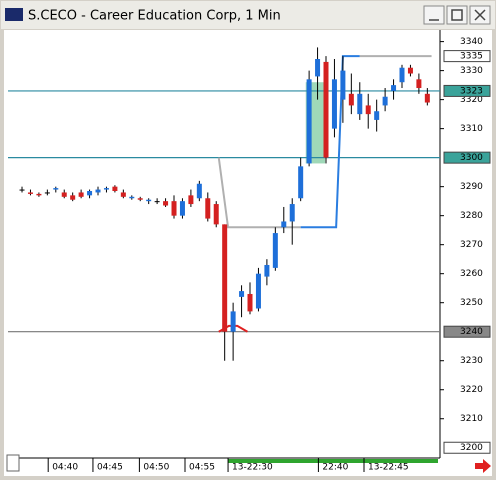 The width and height of the screenshot is (496, 480). What do you see at coordinates (471, 42) in the screenshot?
I see `y-tick-label: 3340` at bounding box center [471, 42].